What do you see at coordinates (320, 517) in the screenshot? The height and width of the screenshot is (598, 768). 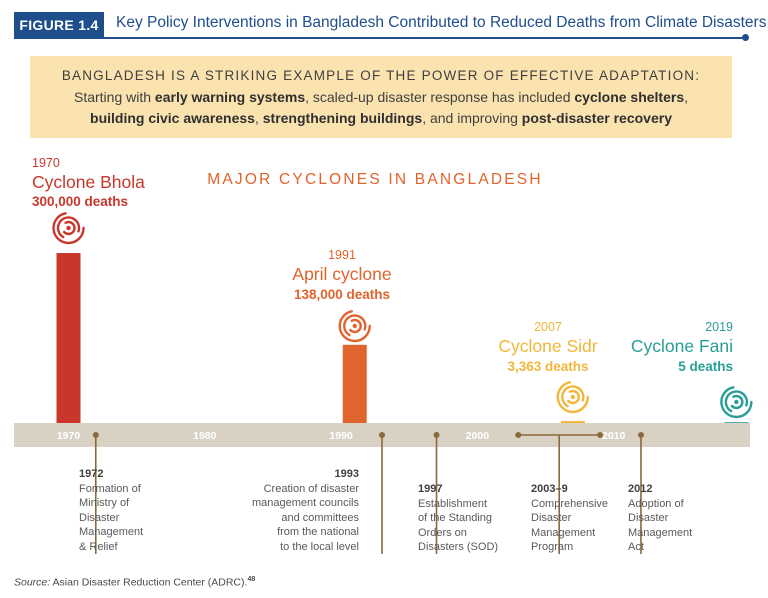 I see `policy-event-text: and committees` at bounding box center [320, 517].